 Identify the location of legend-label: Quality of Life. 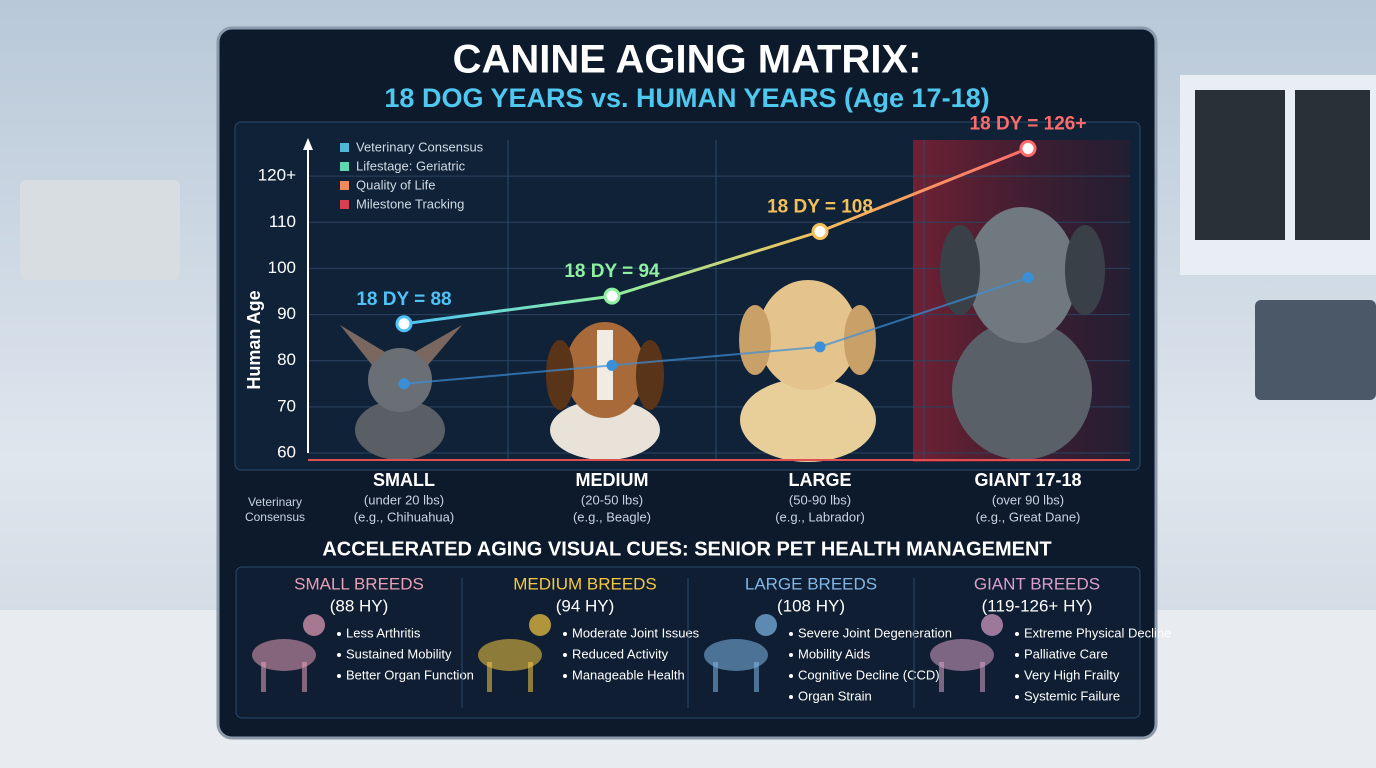
(396, 184).